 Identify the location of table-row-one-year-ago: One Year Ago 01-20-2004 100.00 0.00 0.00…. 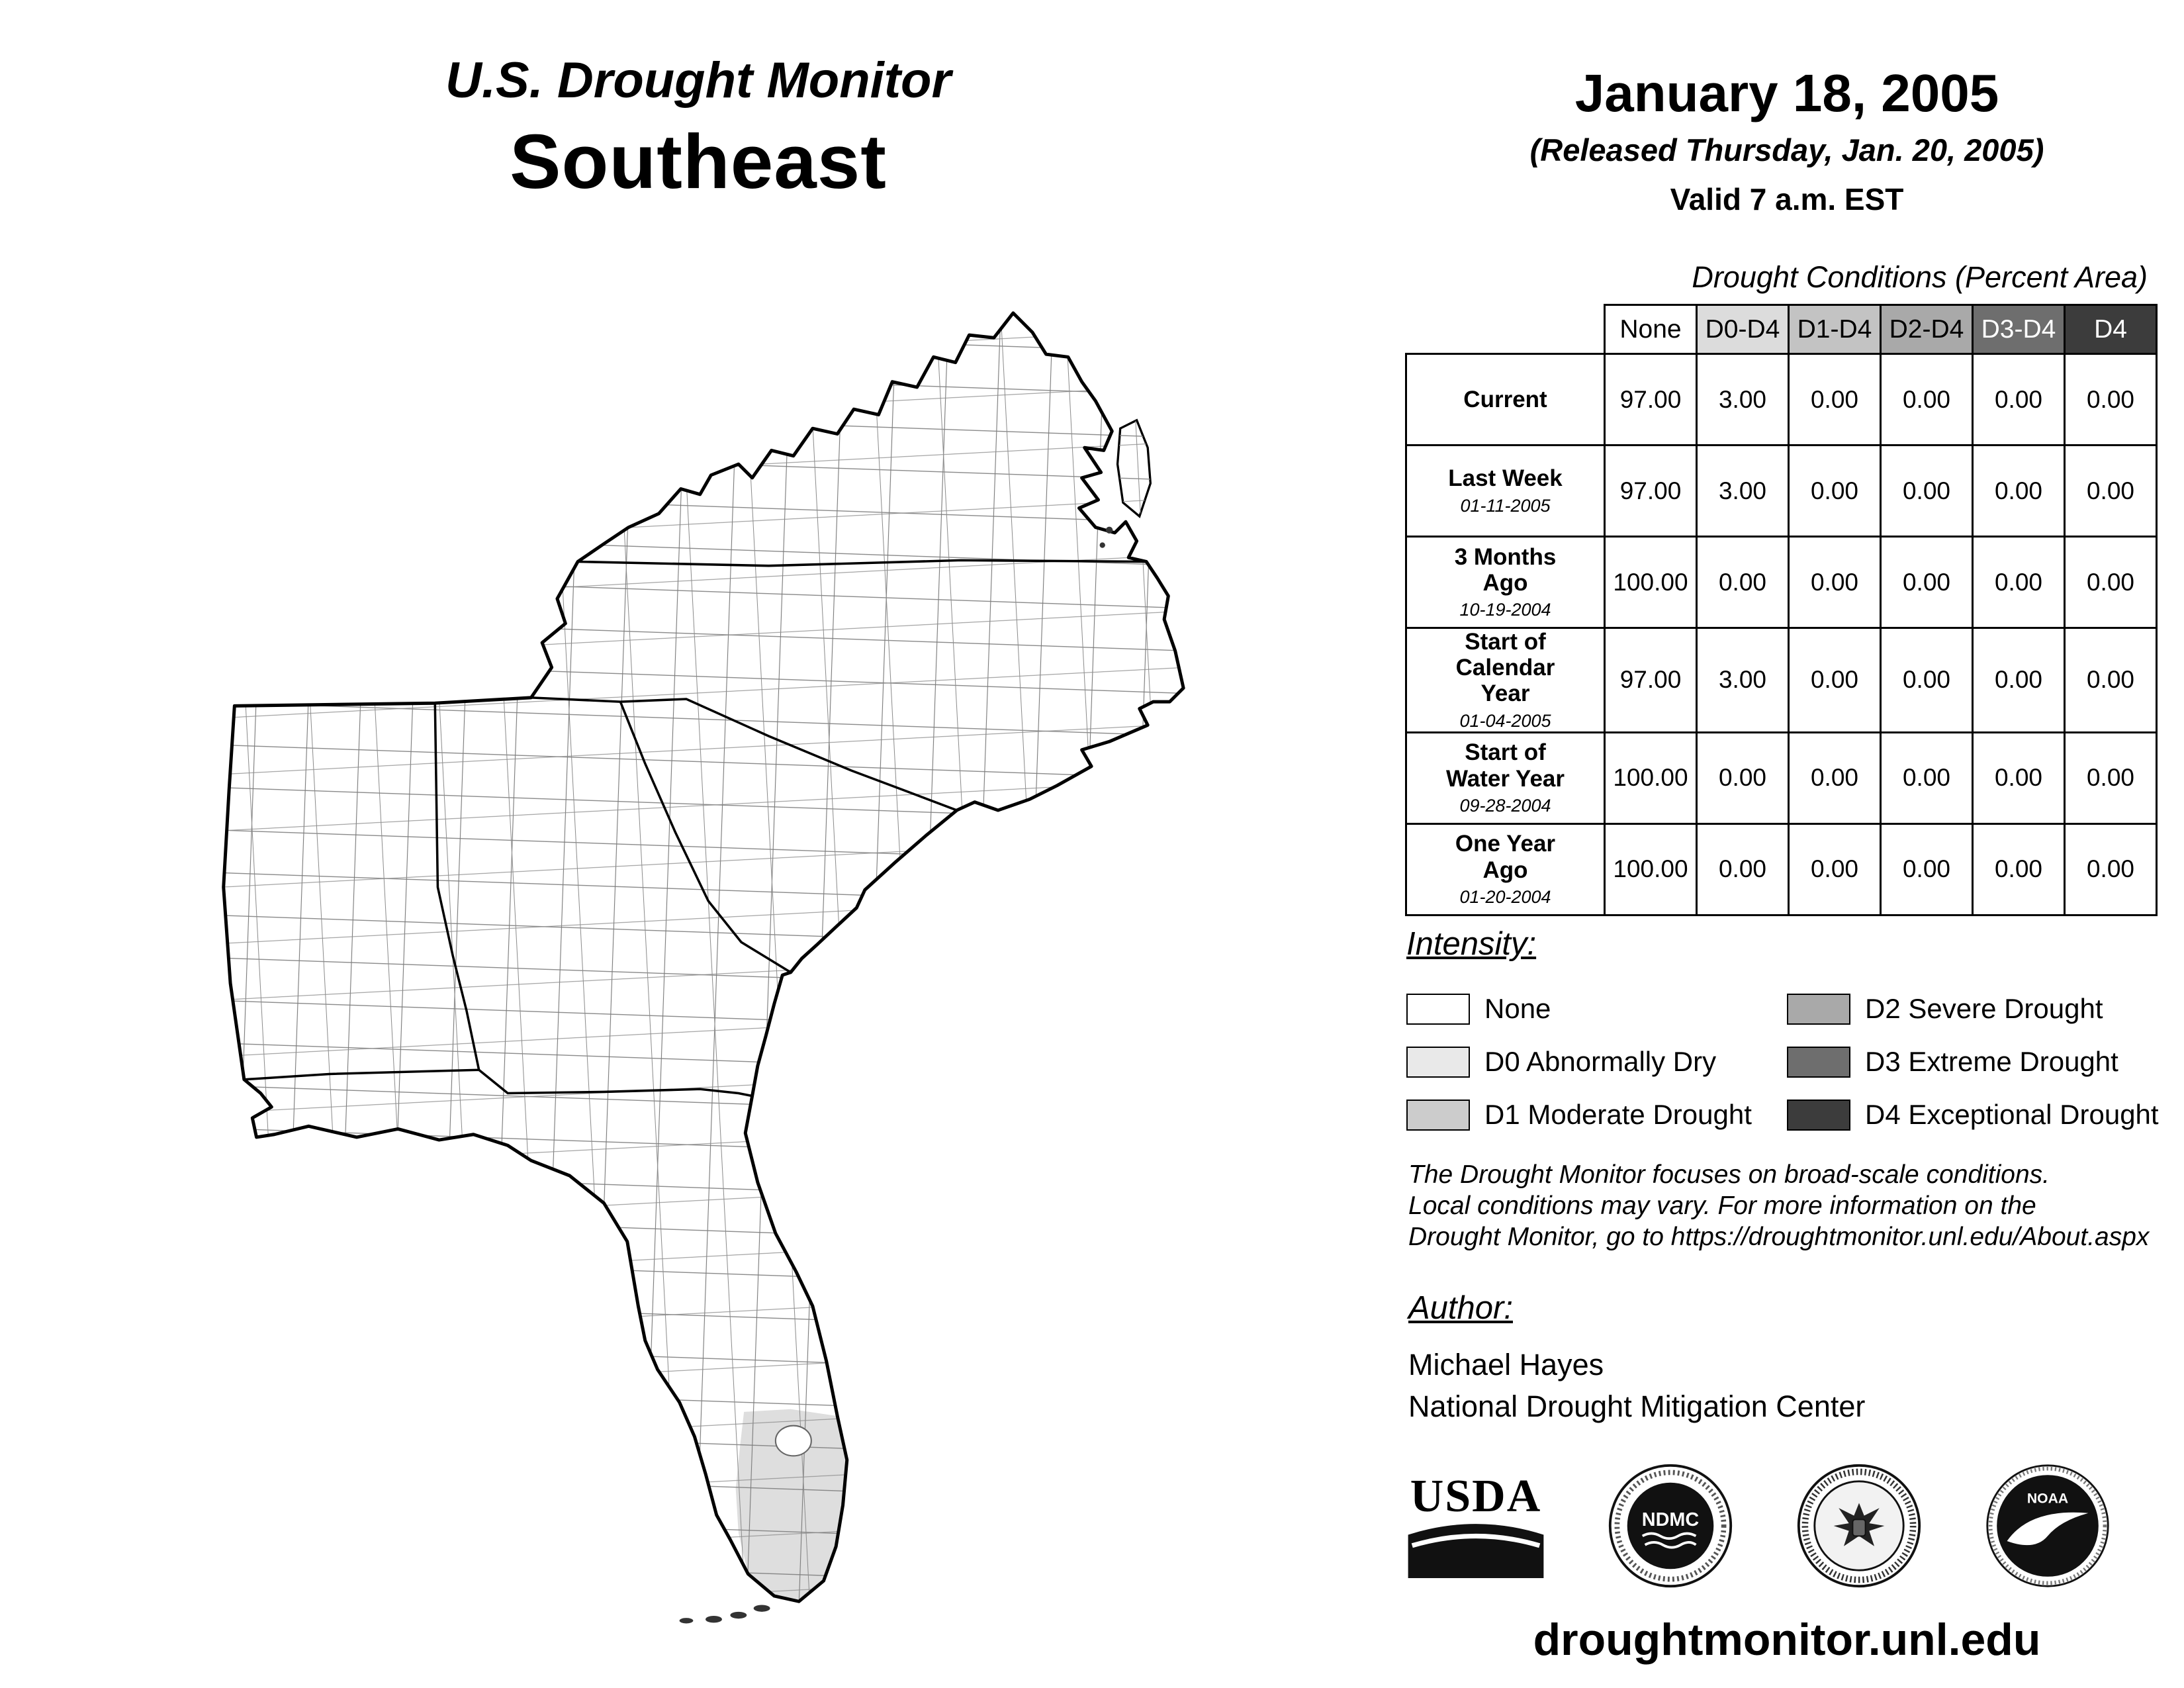
(1781, 869).